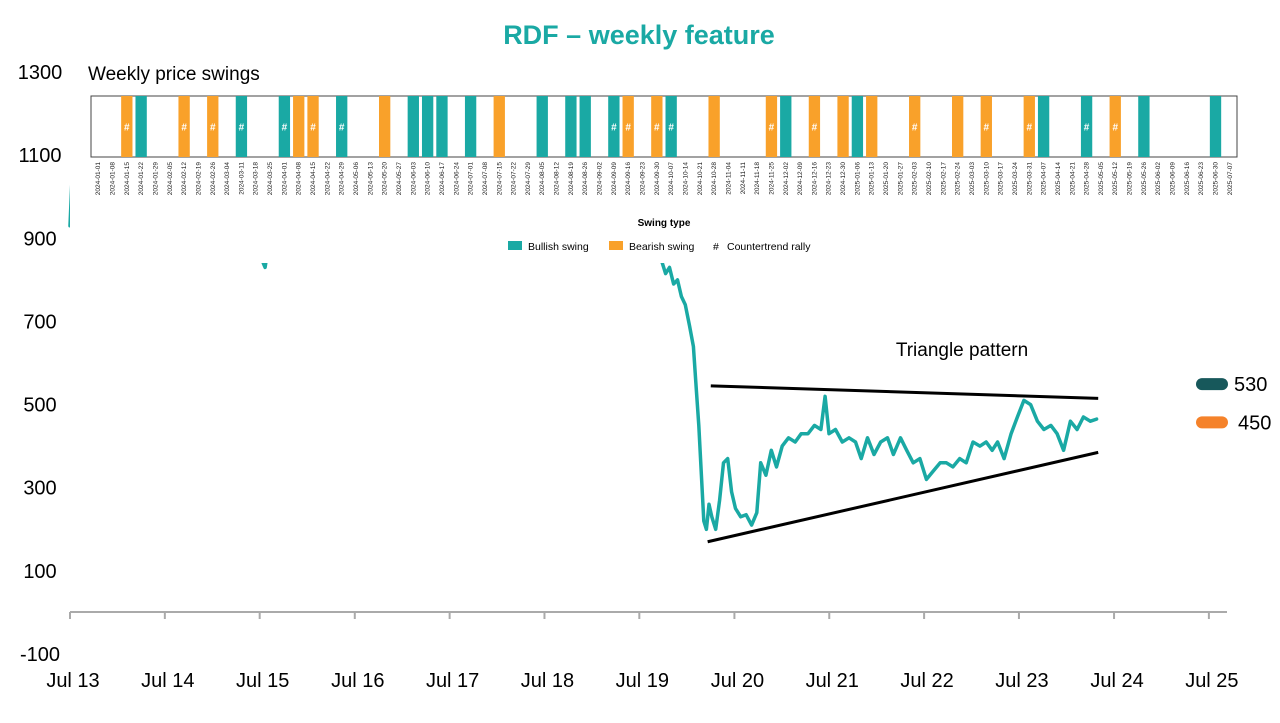  What do you see at coordinates (1216, 179) in the screenshot?
I see `swing-date-label: 2025-06-30` at bounding box center [1216, 179].